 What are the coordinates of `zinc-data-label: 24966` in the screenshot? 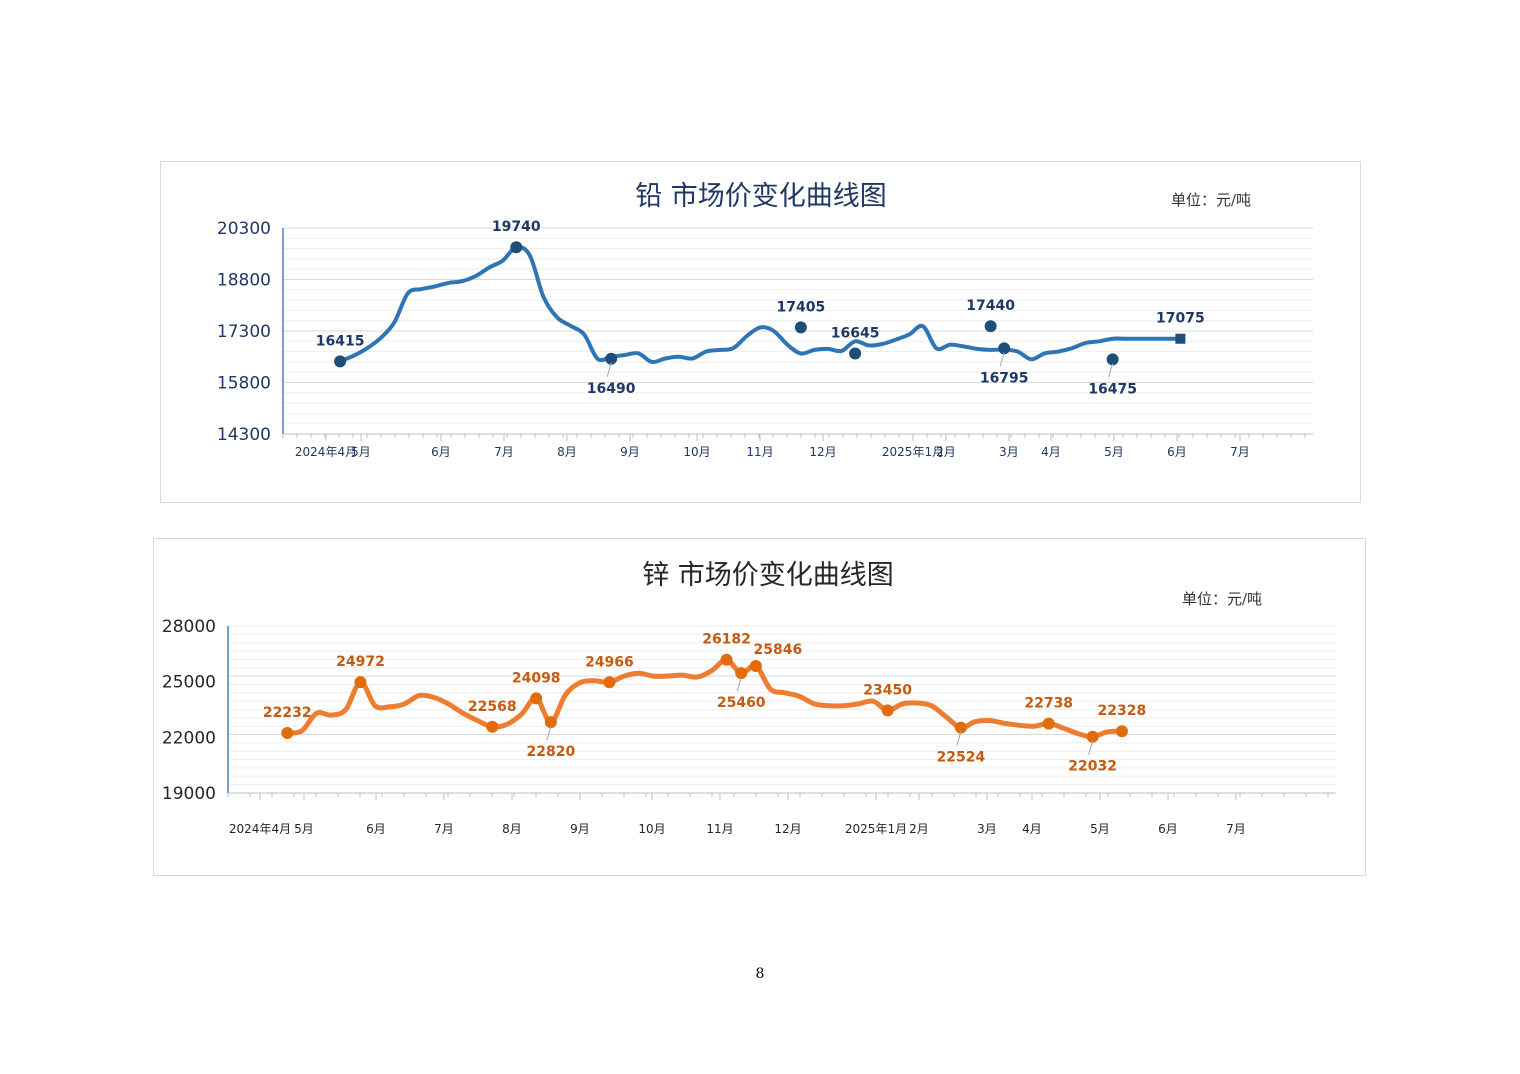 It's located at (609, 662).